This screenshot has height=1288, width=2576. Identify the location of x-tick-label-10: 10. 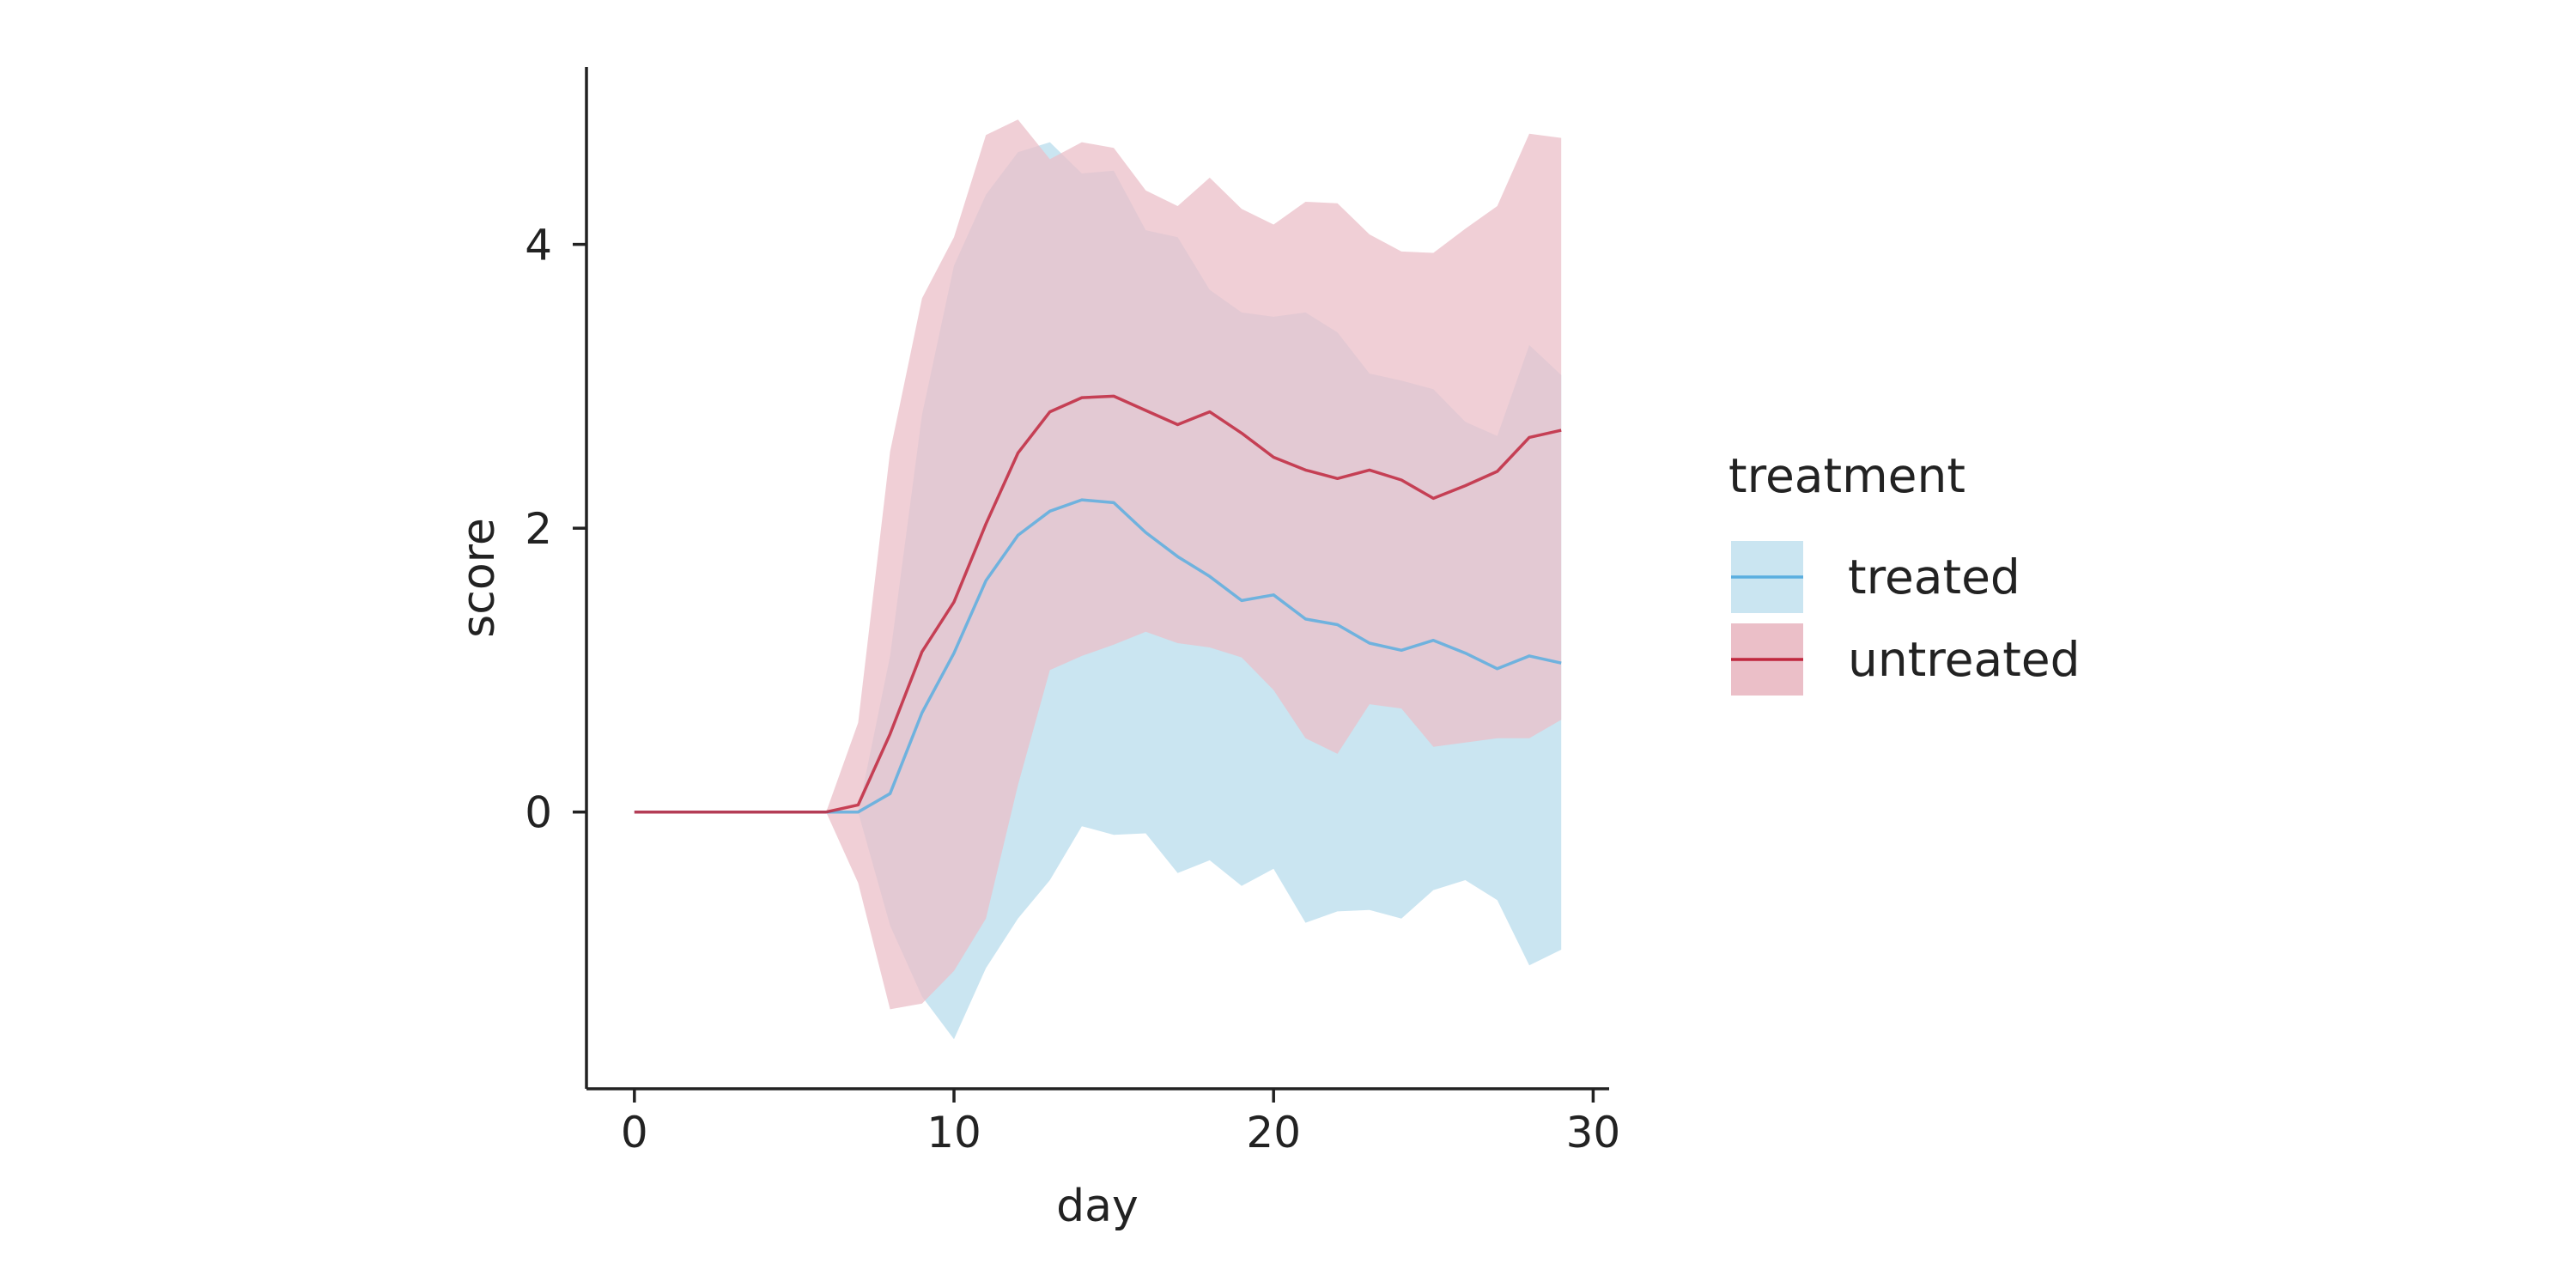
(954, 1133).